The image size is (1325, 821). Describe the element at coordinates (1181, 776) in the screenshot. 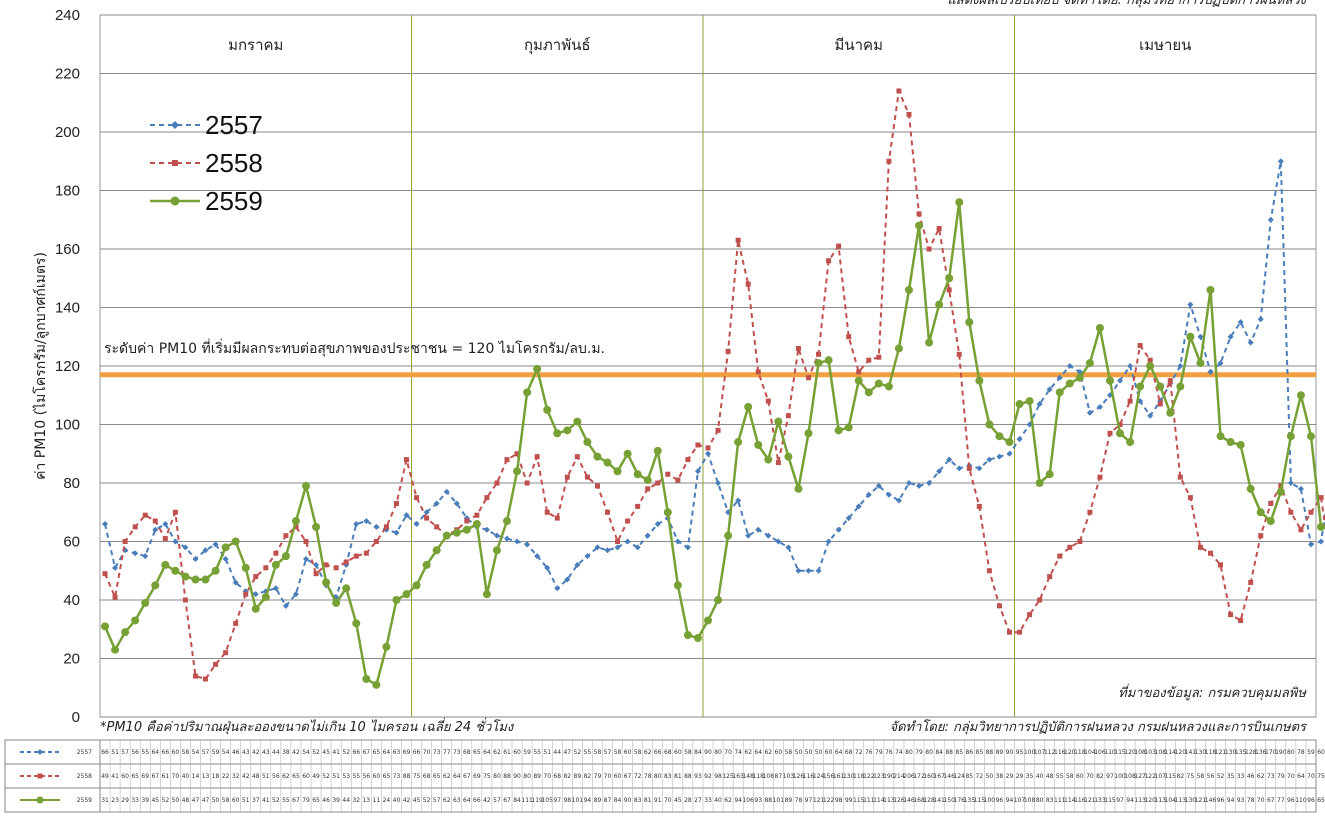

I see `table-cell: 82` at that location.